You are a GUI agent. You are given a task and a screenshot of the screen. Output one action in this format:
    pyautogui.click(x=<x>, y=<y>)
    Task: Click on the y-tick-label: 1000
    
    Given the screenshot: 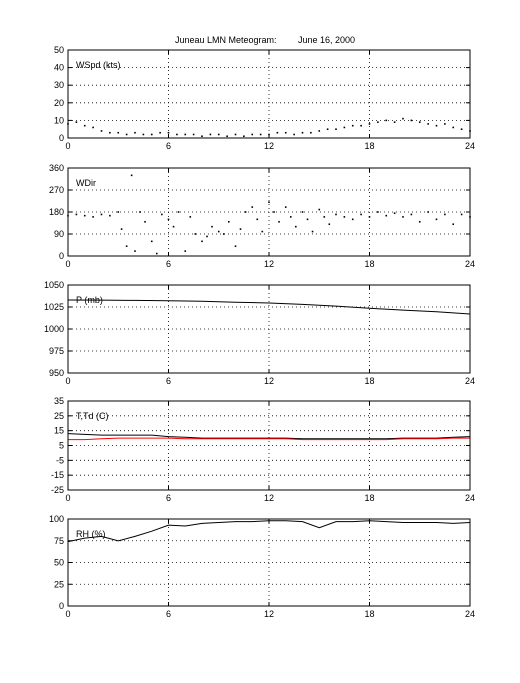 What is the action you would take?
    pyautogui.click(x=54, y=329)
    